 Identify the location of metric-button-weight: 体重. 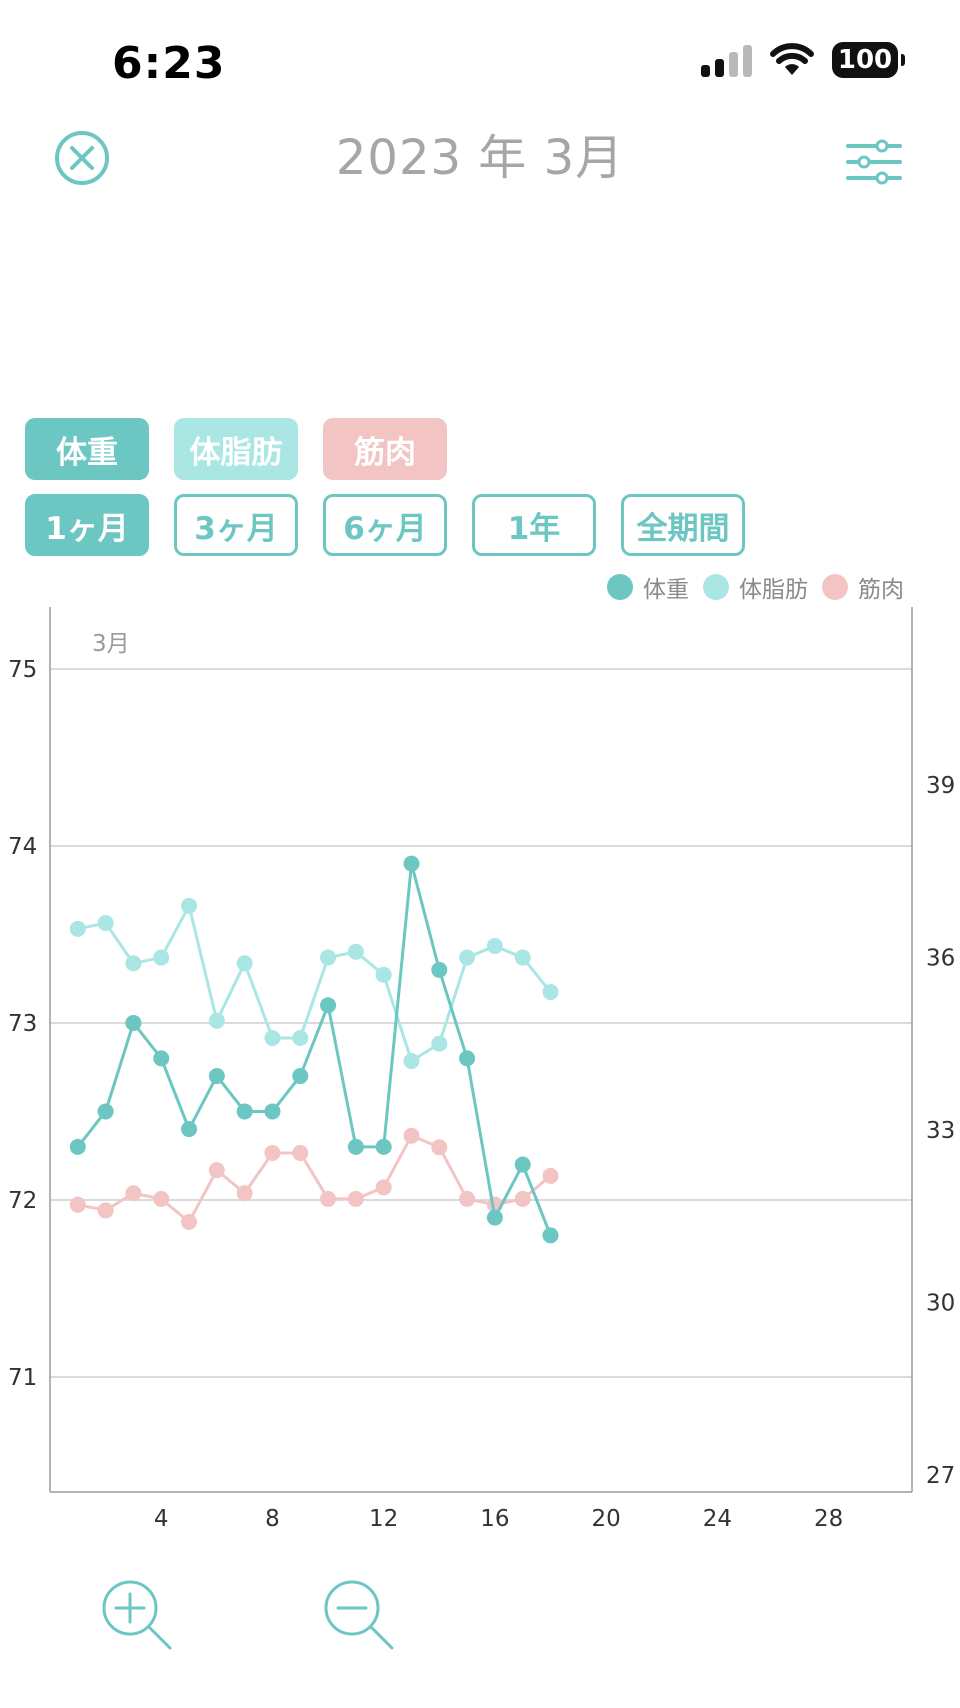
(87, 449).